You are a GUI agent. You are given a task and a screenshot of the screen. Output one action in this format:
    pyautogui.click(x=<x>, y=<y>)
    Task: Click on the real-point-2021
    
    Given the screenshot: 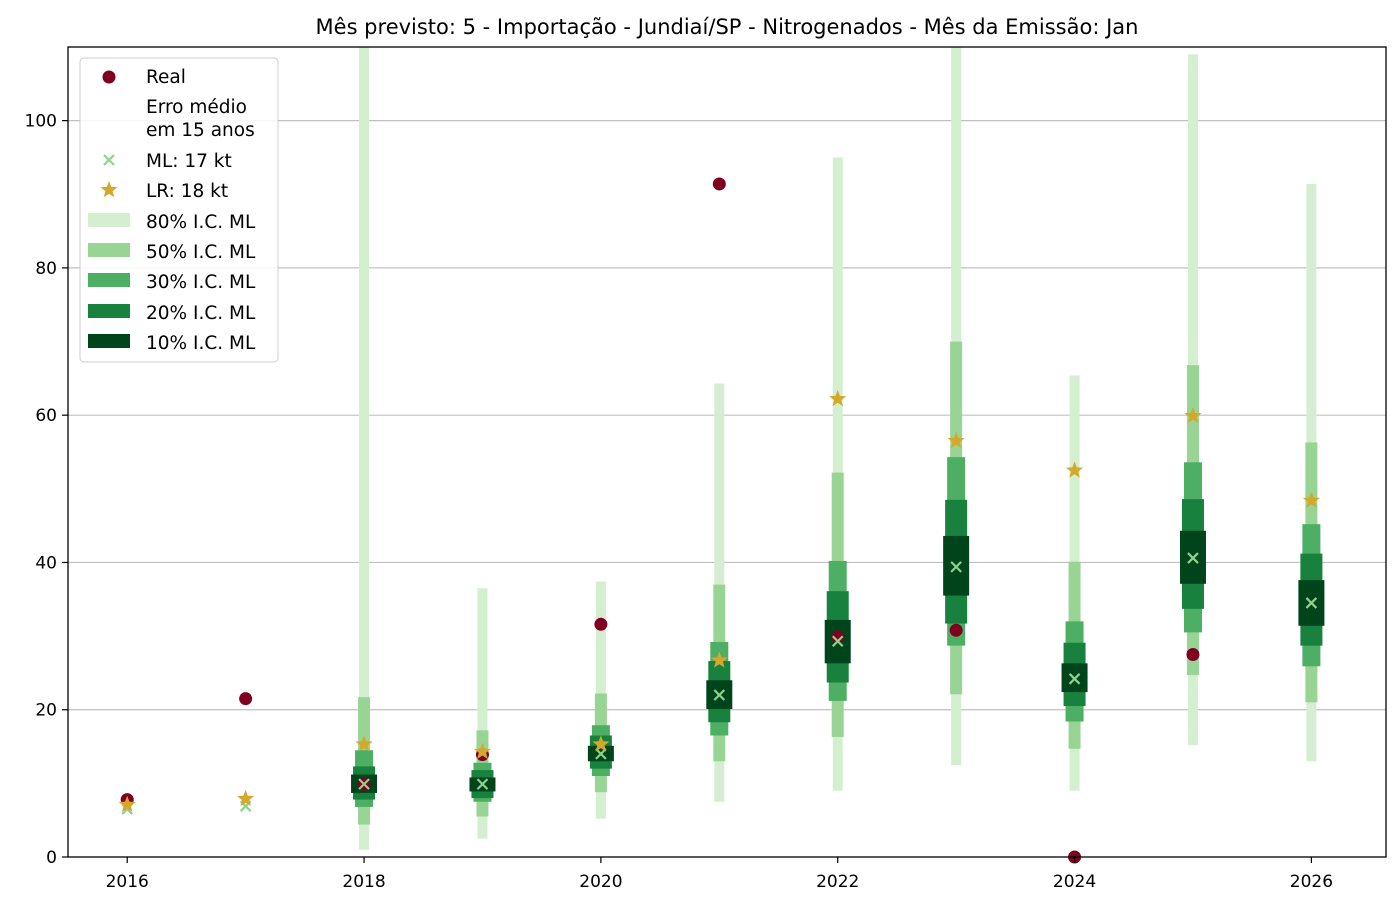 What is the action you would take?
    pyautogui.click(x=719, y=184)
    